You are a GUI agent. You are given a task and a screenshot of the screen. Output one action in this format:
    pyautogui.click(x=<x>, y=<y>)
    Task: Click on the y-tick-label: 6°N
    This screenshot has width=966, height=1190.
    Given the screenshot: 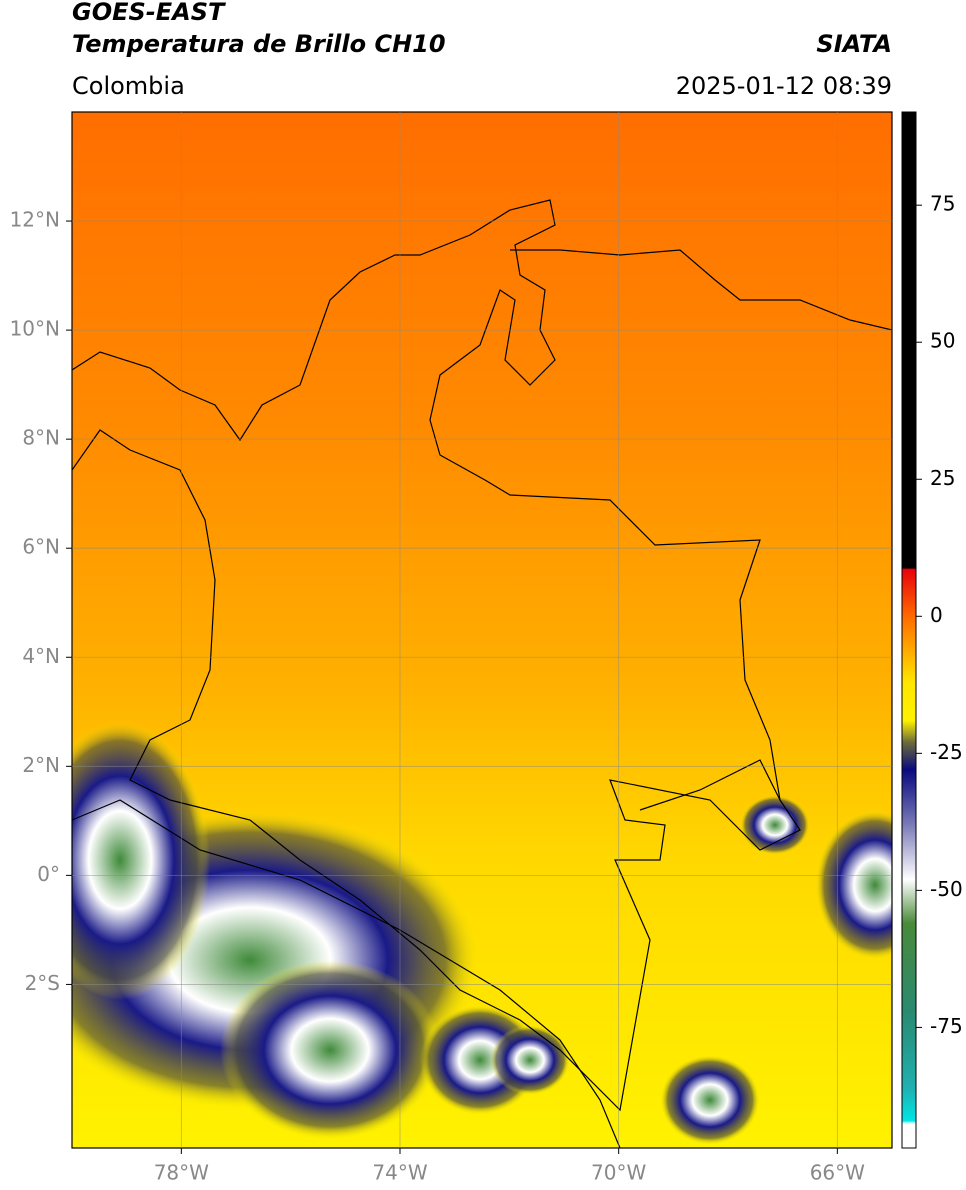 What is the action you would take?
    pyautogui.click(x=41, y=547)
    